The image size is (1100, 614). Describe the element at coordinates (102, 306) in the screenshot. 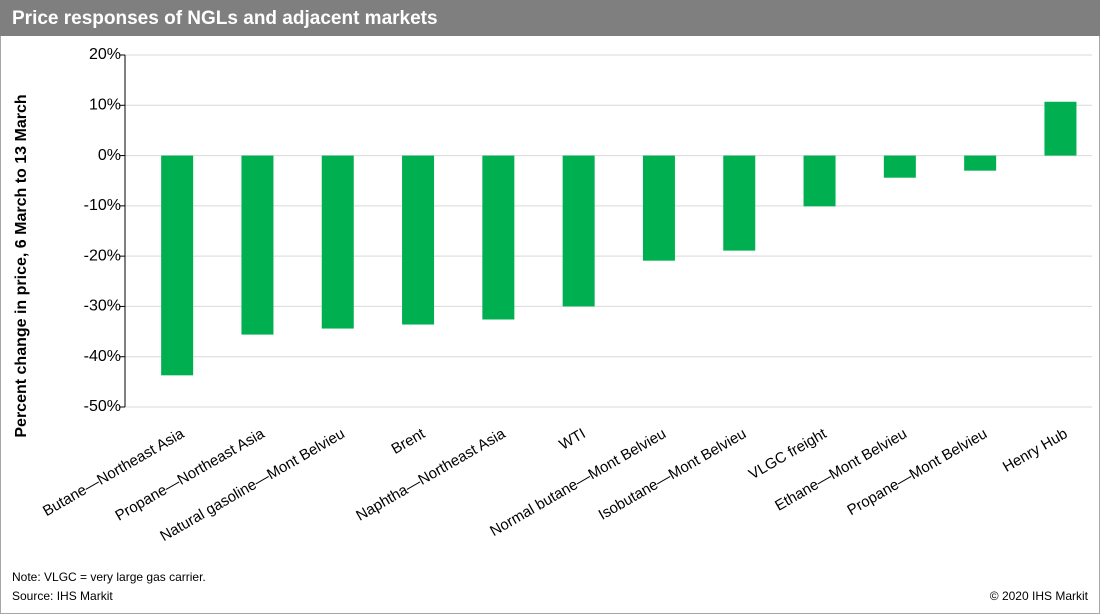

I see `y-tick-label: -30%` at that location.